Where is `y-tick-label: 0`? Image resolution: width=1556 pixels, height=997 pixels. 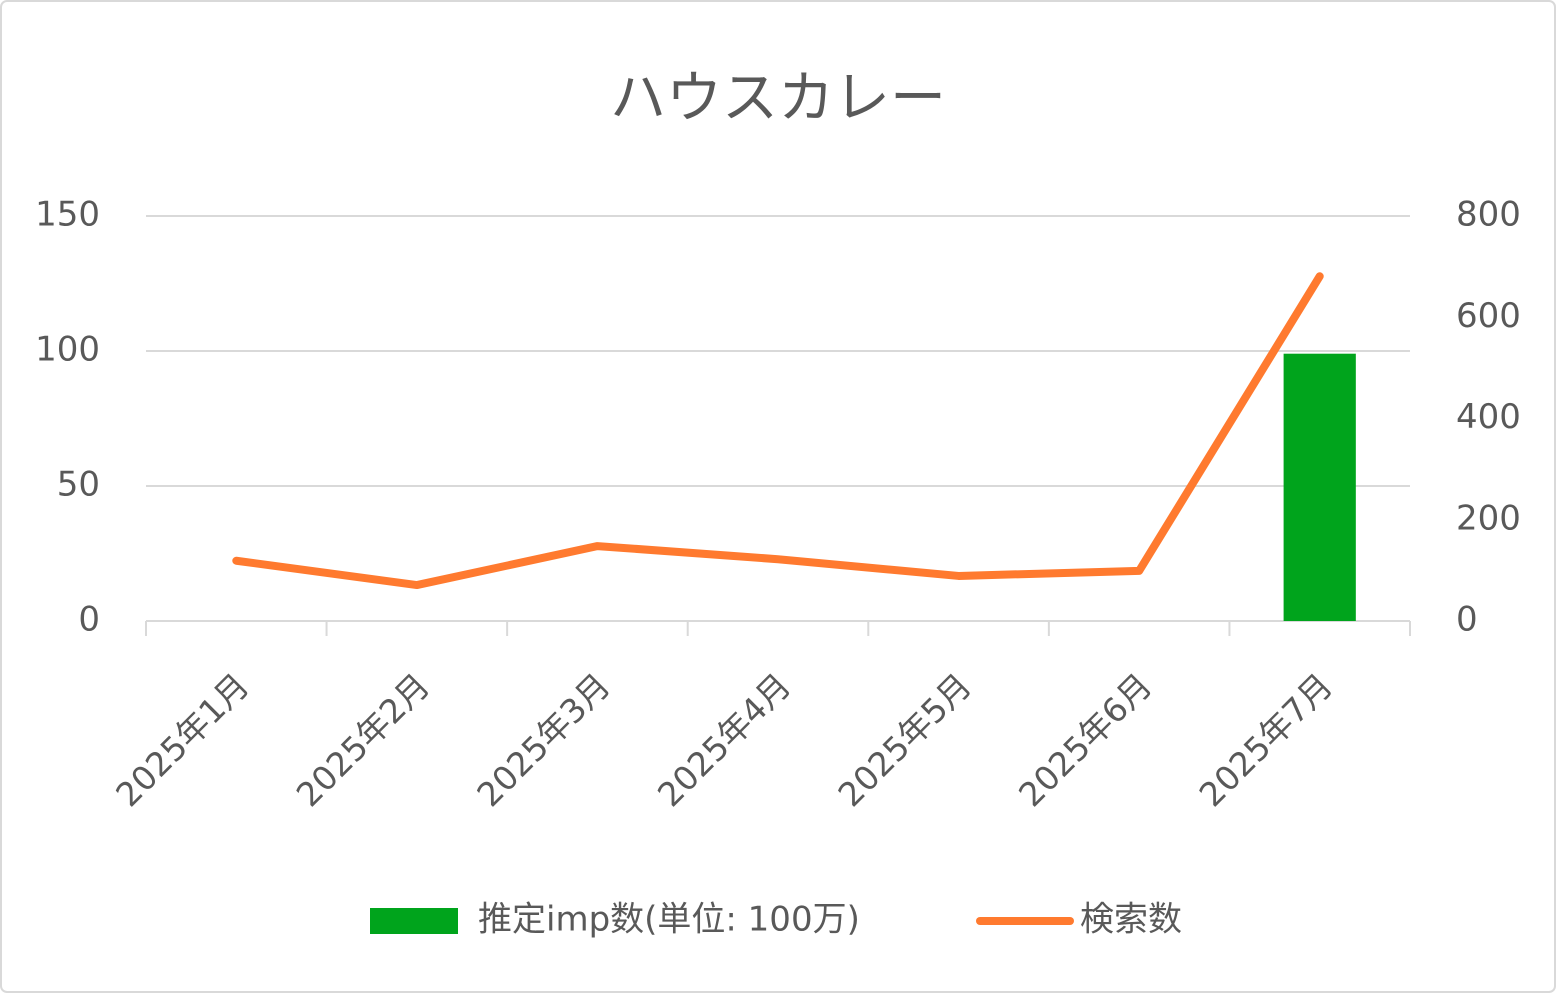
y-tick-label: 0 is located at coordinates (89, 620).